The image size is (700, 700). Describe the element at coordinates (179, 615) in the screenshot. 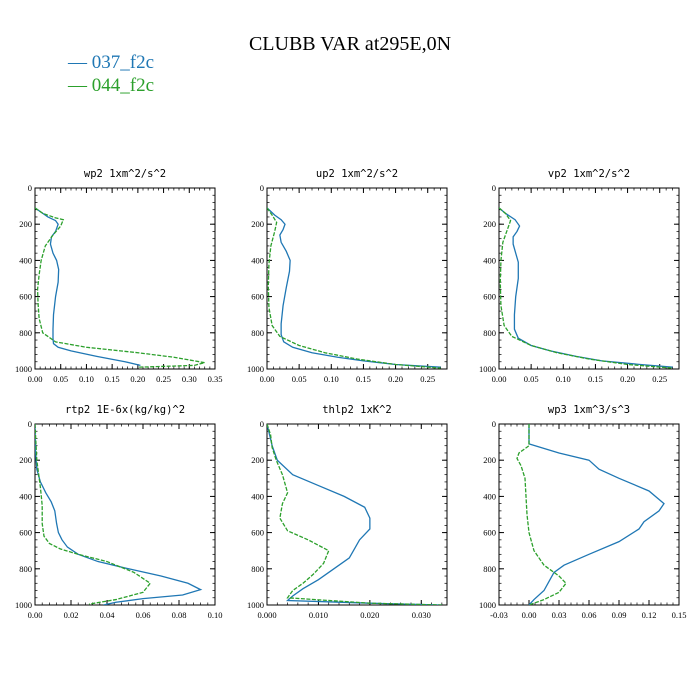

I see `x-tick-label: 0.08` at that location.